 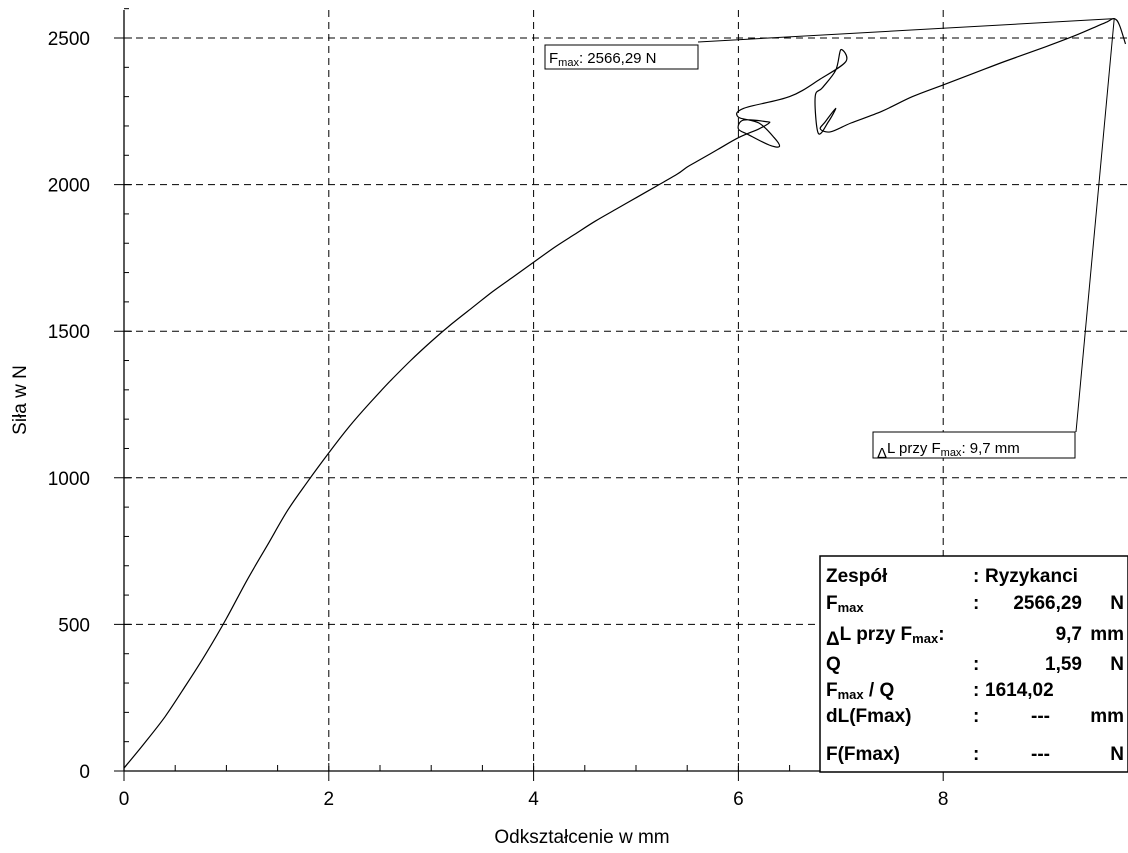 I want to click on x-tick-label: 8, so click(x=943, y=799).